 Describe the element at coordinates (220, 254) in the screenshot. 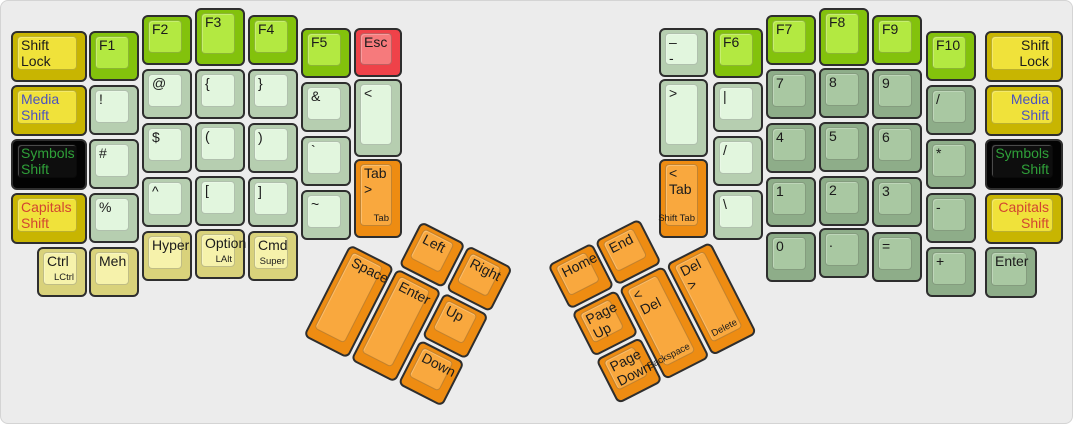

I see `key-option: Option LAlt` at that location.